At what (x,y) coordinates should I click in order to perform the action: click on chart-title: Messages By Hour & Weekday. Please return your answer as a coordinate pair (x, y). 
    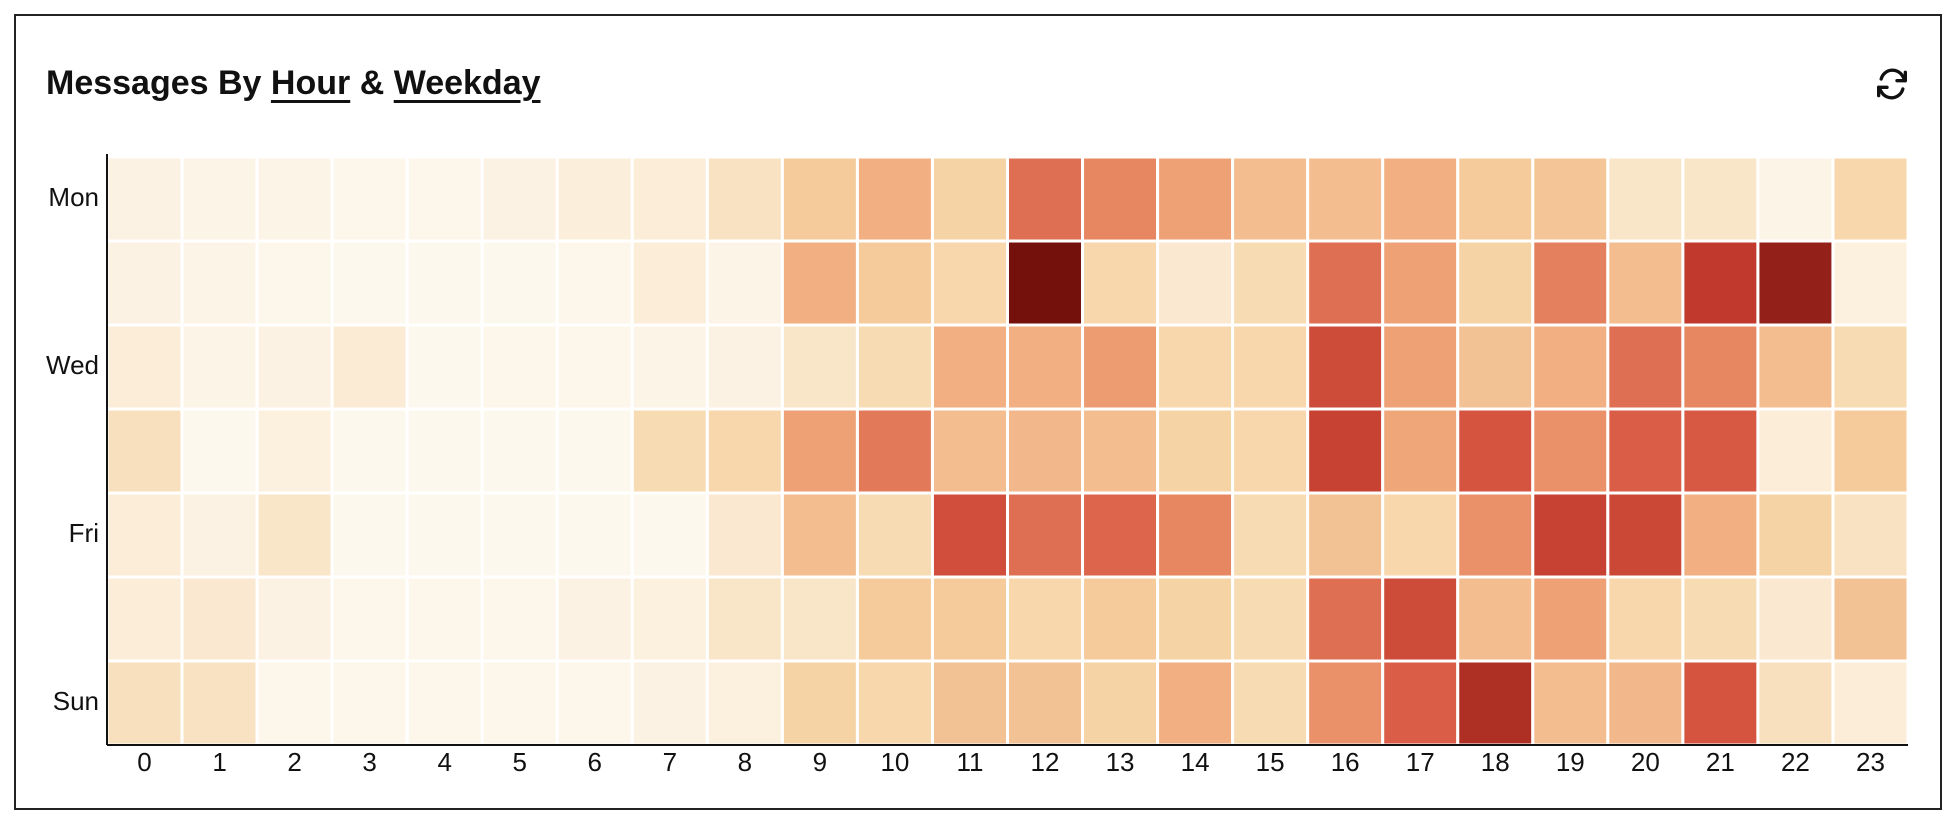
    Looking at the image, I should click on (293, 83).